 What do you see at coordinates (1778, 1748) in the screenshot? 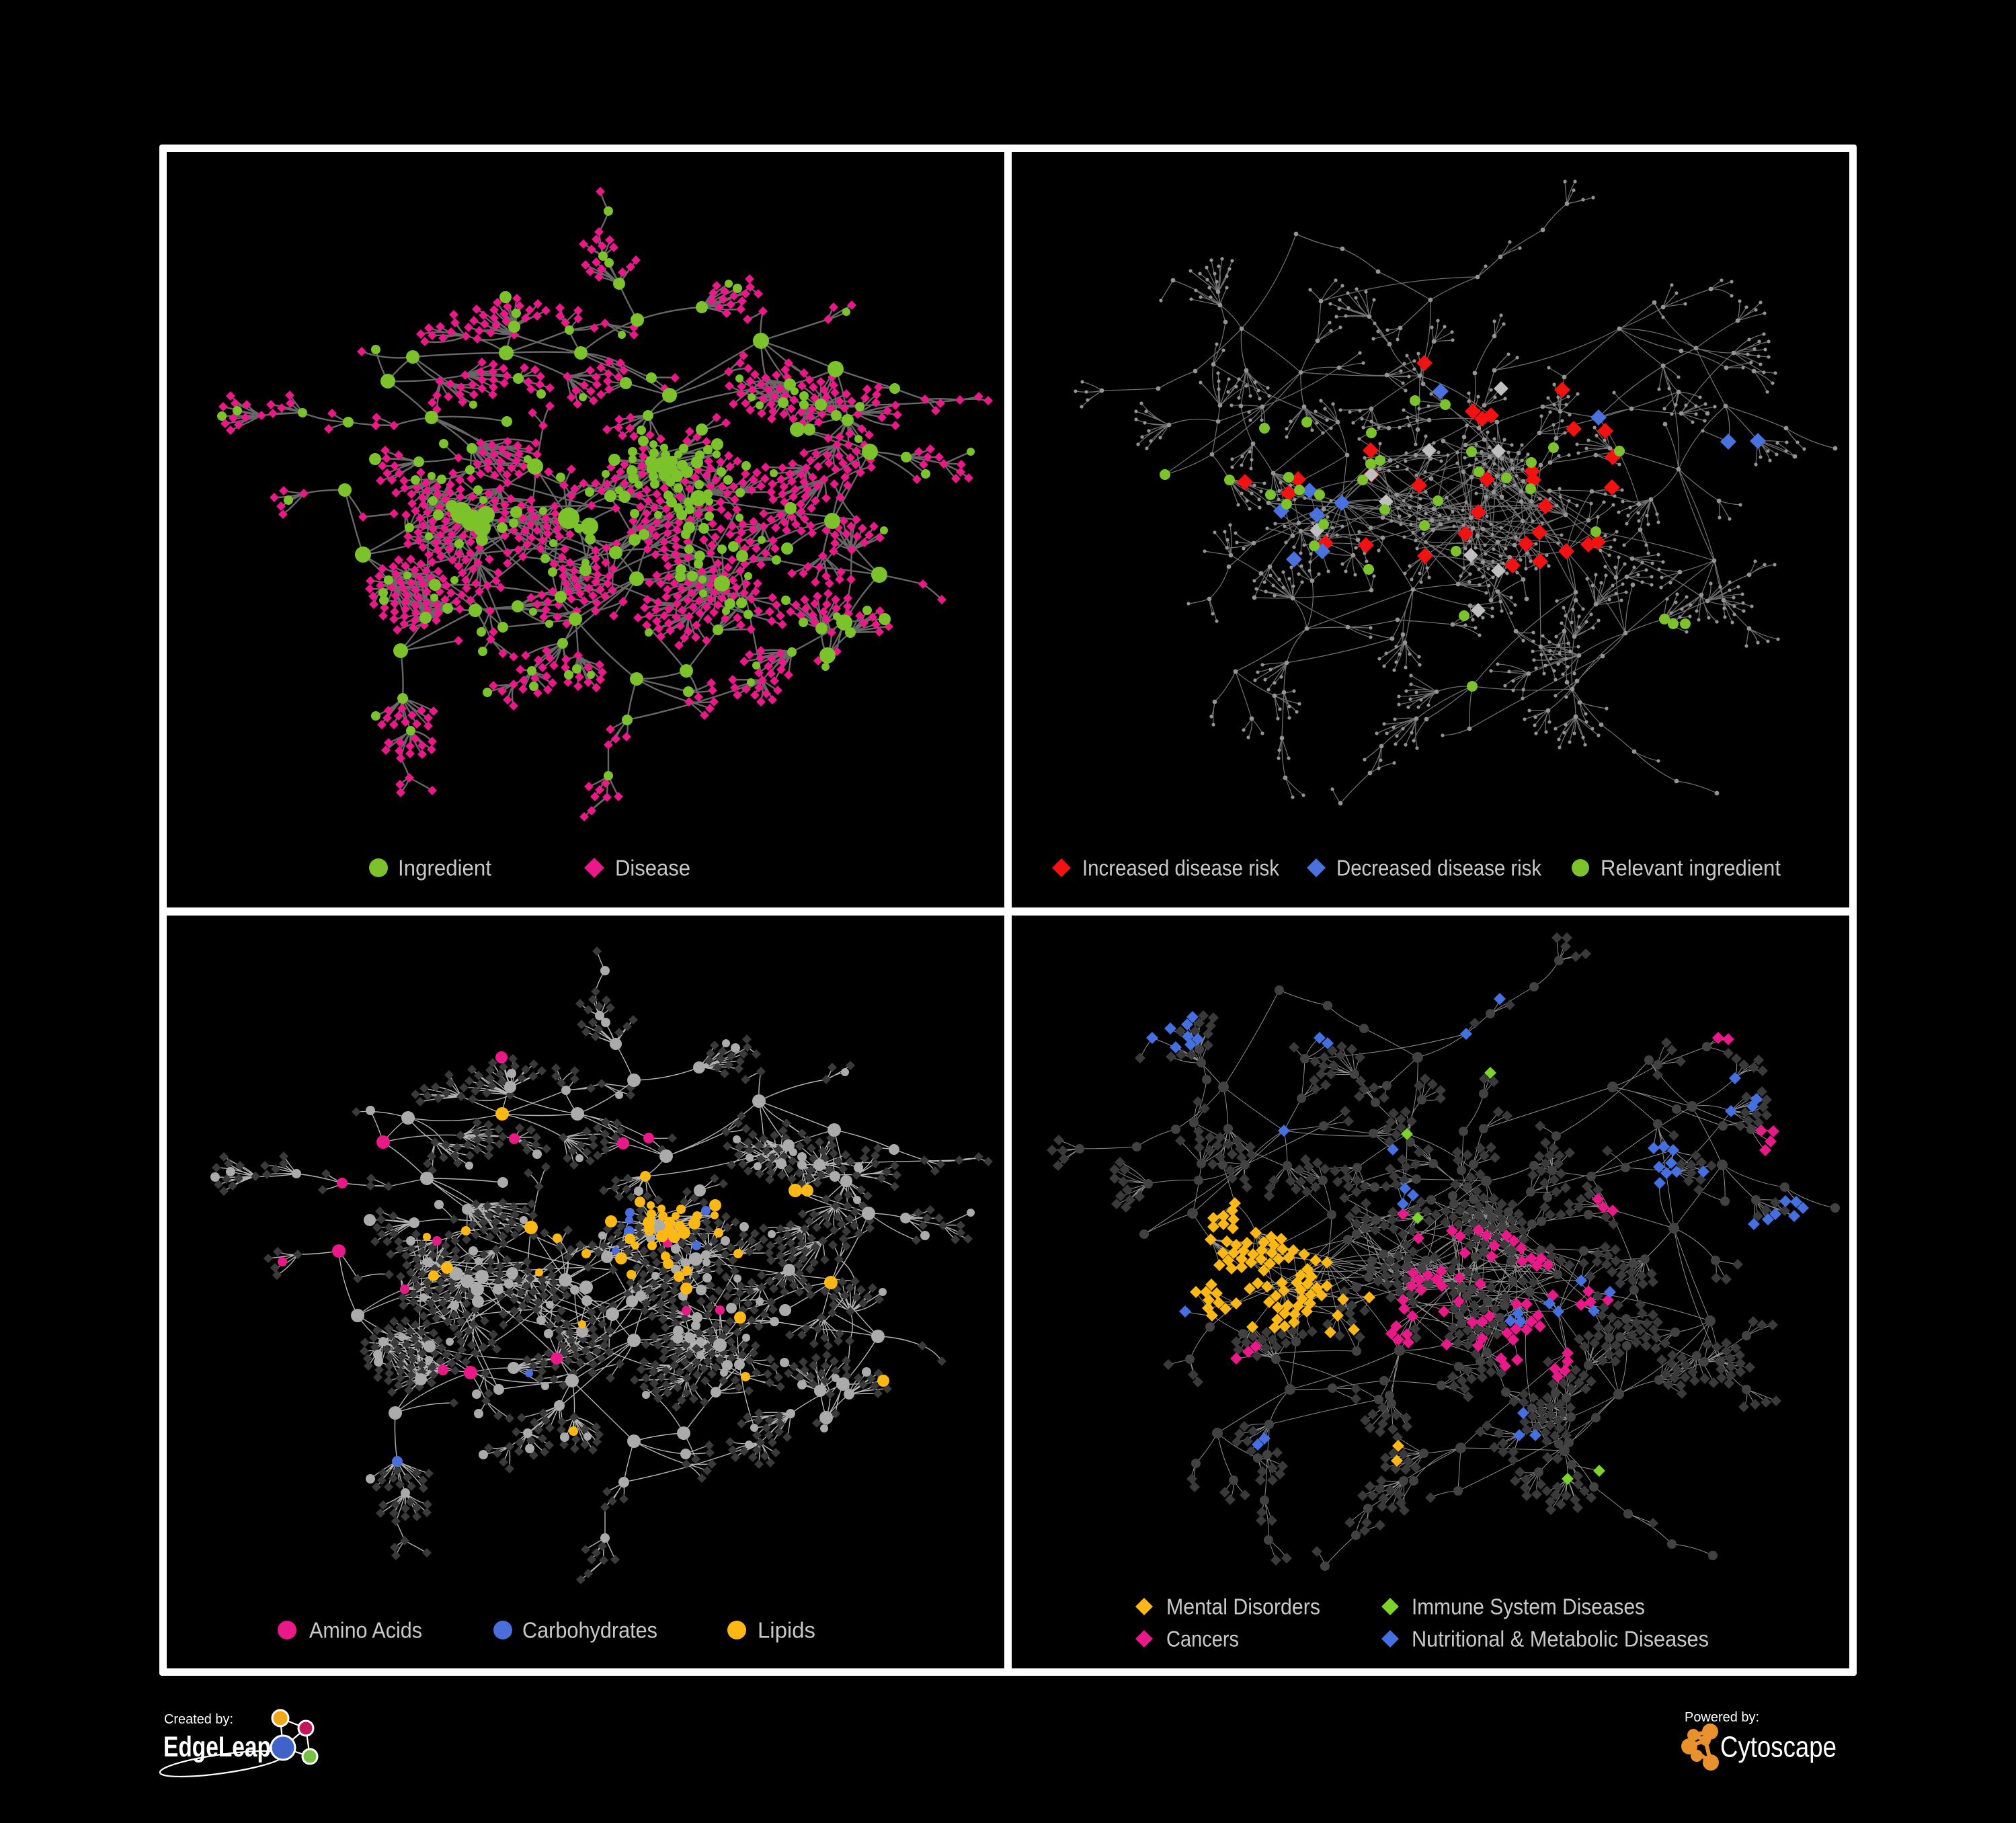
I see `svg-text: Cytoscape` at bounding box center [1778, 1748].